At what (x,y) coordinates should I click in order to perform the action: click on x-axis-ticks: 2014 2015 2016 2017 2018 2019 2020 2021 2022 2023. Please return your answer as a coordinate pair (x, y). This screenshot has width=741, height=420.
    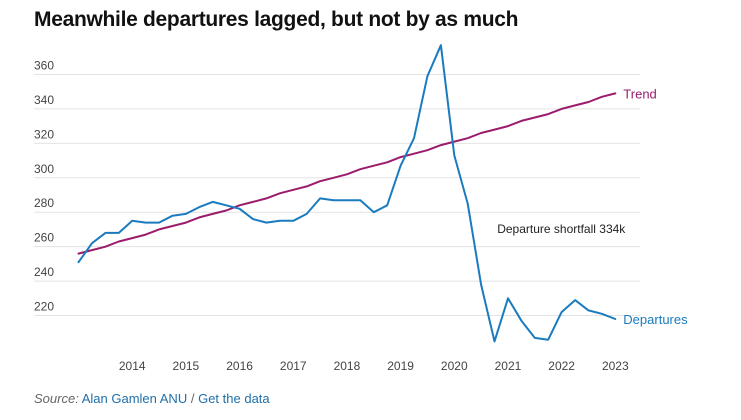
    Looking at the image, I should click on (374, 366).